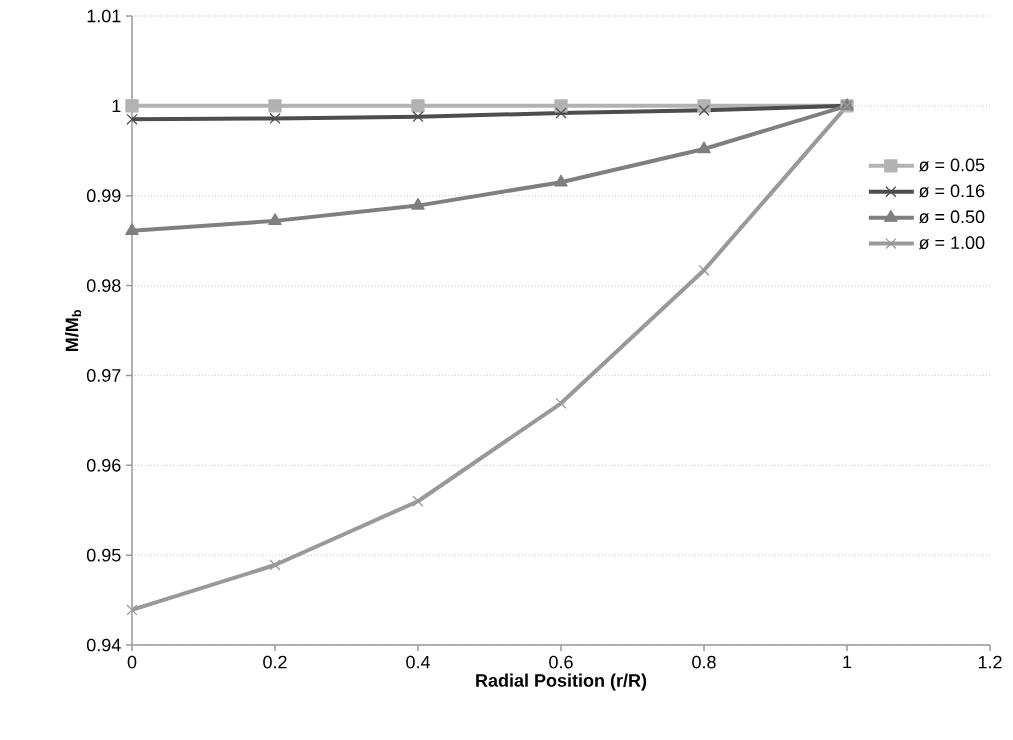 This screenshot has height=740, width=1013. I want to click on y-tick-label: 1.01, so click(104, 16).